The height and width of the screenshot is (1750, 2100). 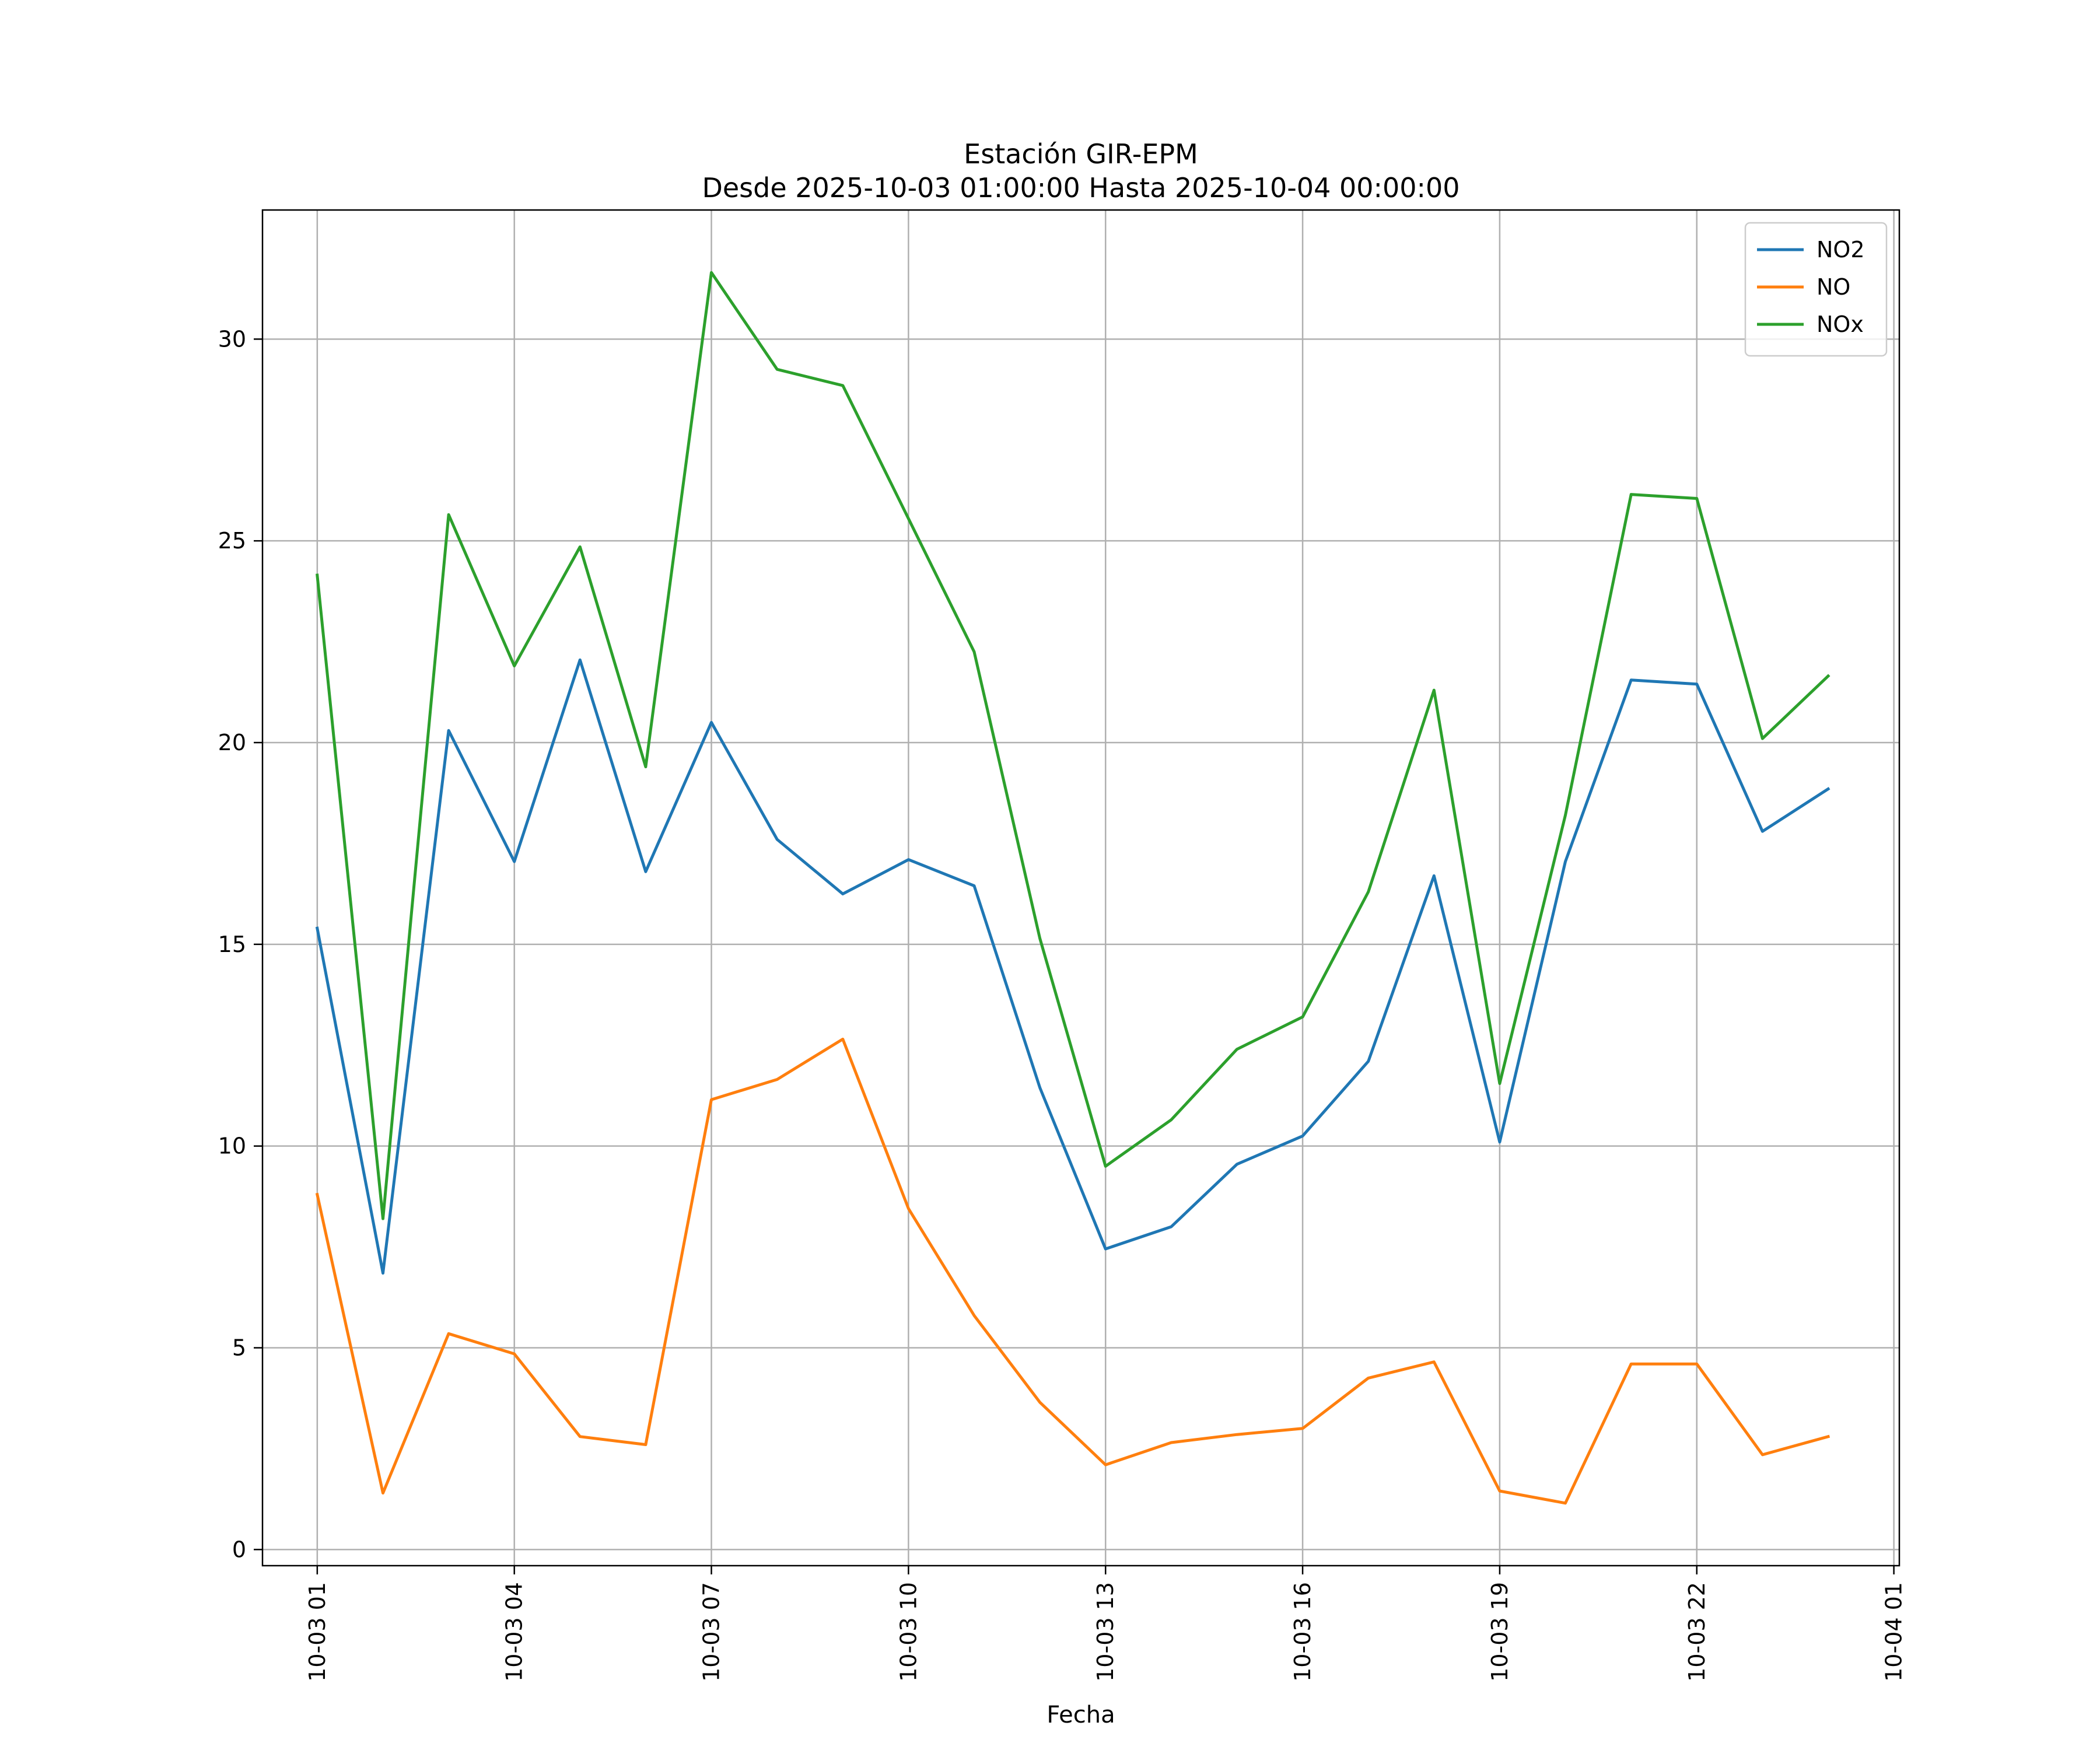 I want to click on chart-title: Estación GIR-EPM, so click(x=1081, y=154).